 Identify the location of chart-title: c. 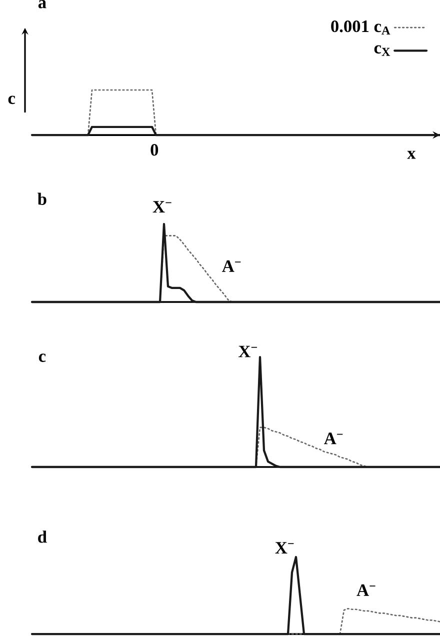
(42, 358).